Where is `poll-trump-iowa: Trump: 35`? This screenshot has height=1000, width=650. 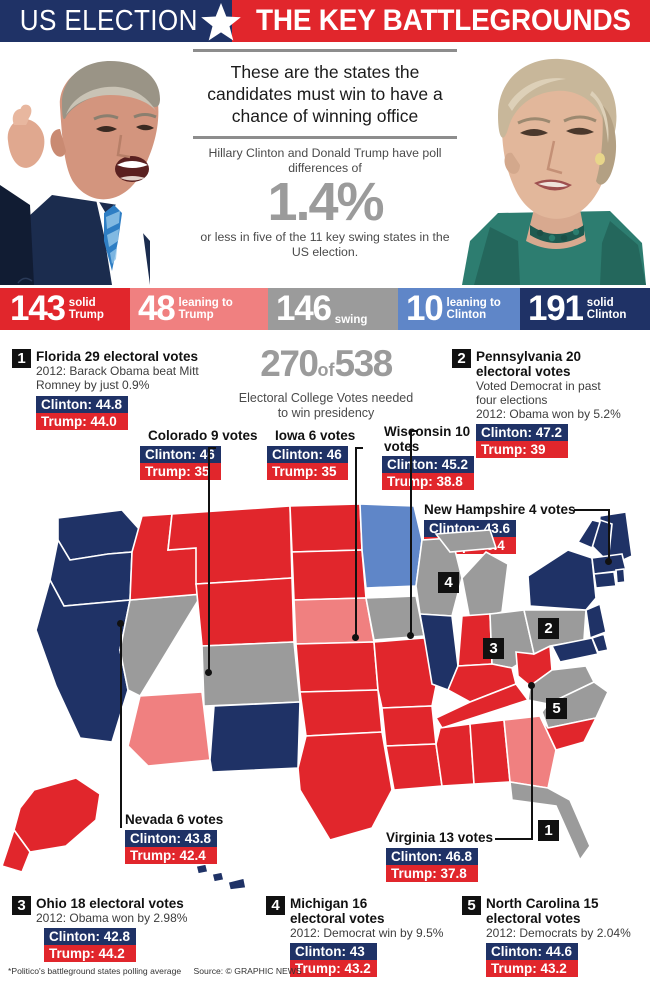 poll-trump-iowa: Trump: 35 is located at coordinates (307, 471).